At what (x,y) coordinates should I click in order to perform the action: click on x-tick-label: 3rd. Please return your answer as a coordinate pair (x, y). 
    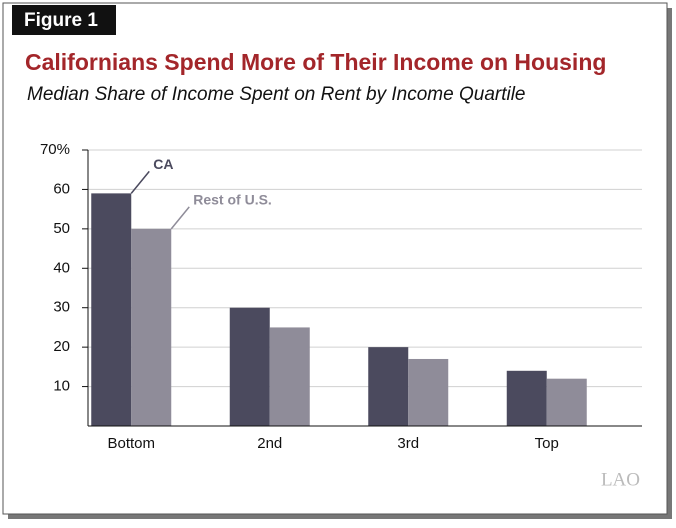
    Looking at the image, I should click on (408, 443).